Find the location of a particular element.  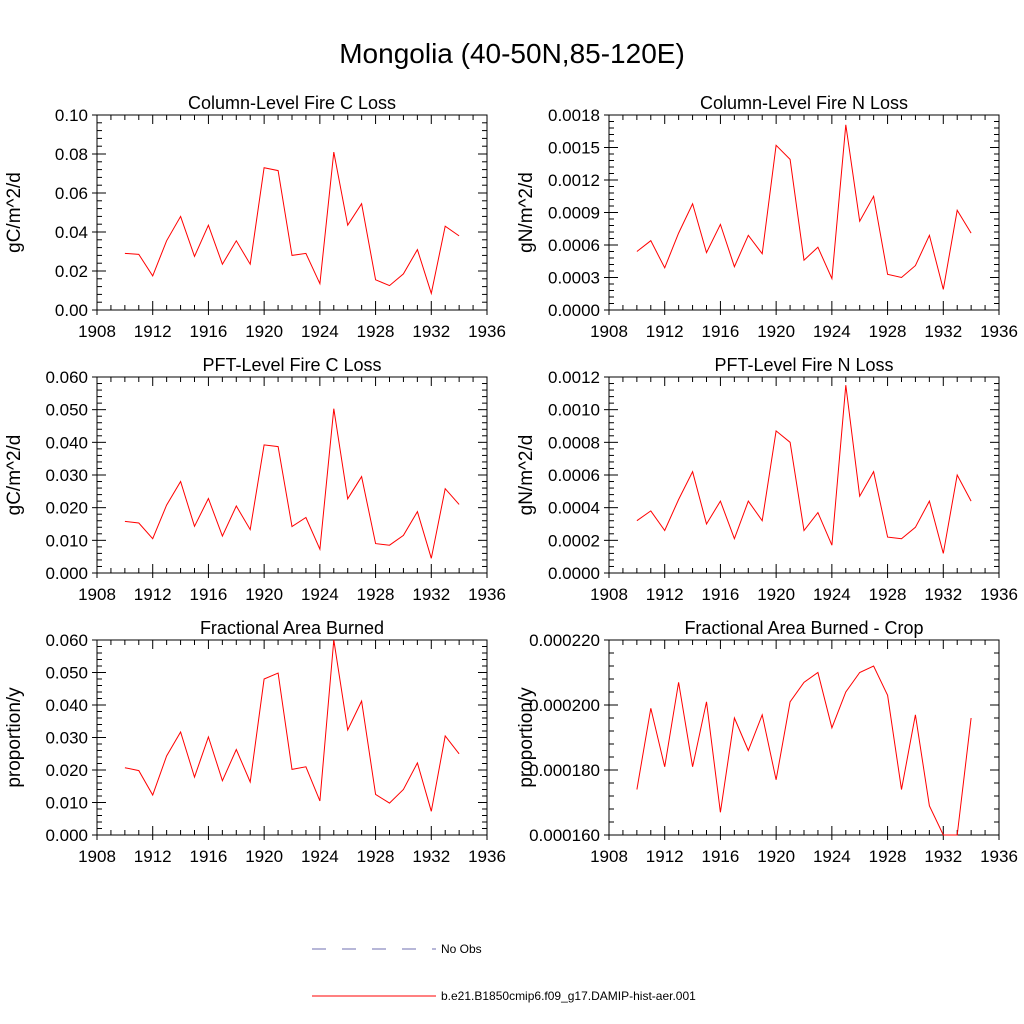

chart-3-xtick-label: 1912 is located at coordinates (153, 594).